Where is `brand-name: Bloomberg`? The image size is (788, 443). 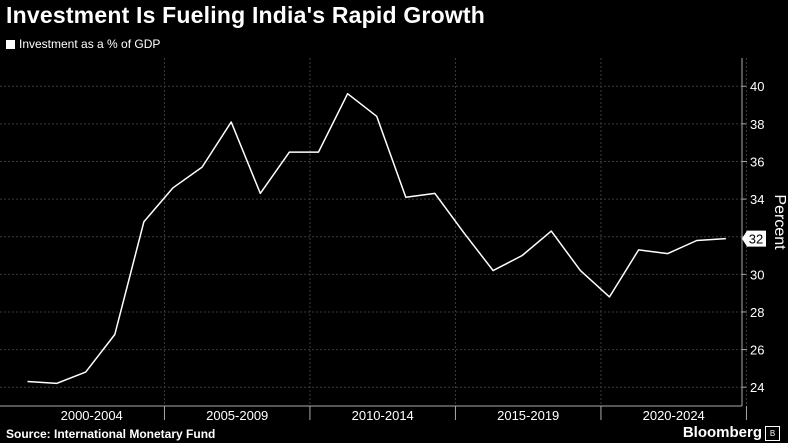
brand-name: Bloomberg is located at coordinates (722, 432).